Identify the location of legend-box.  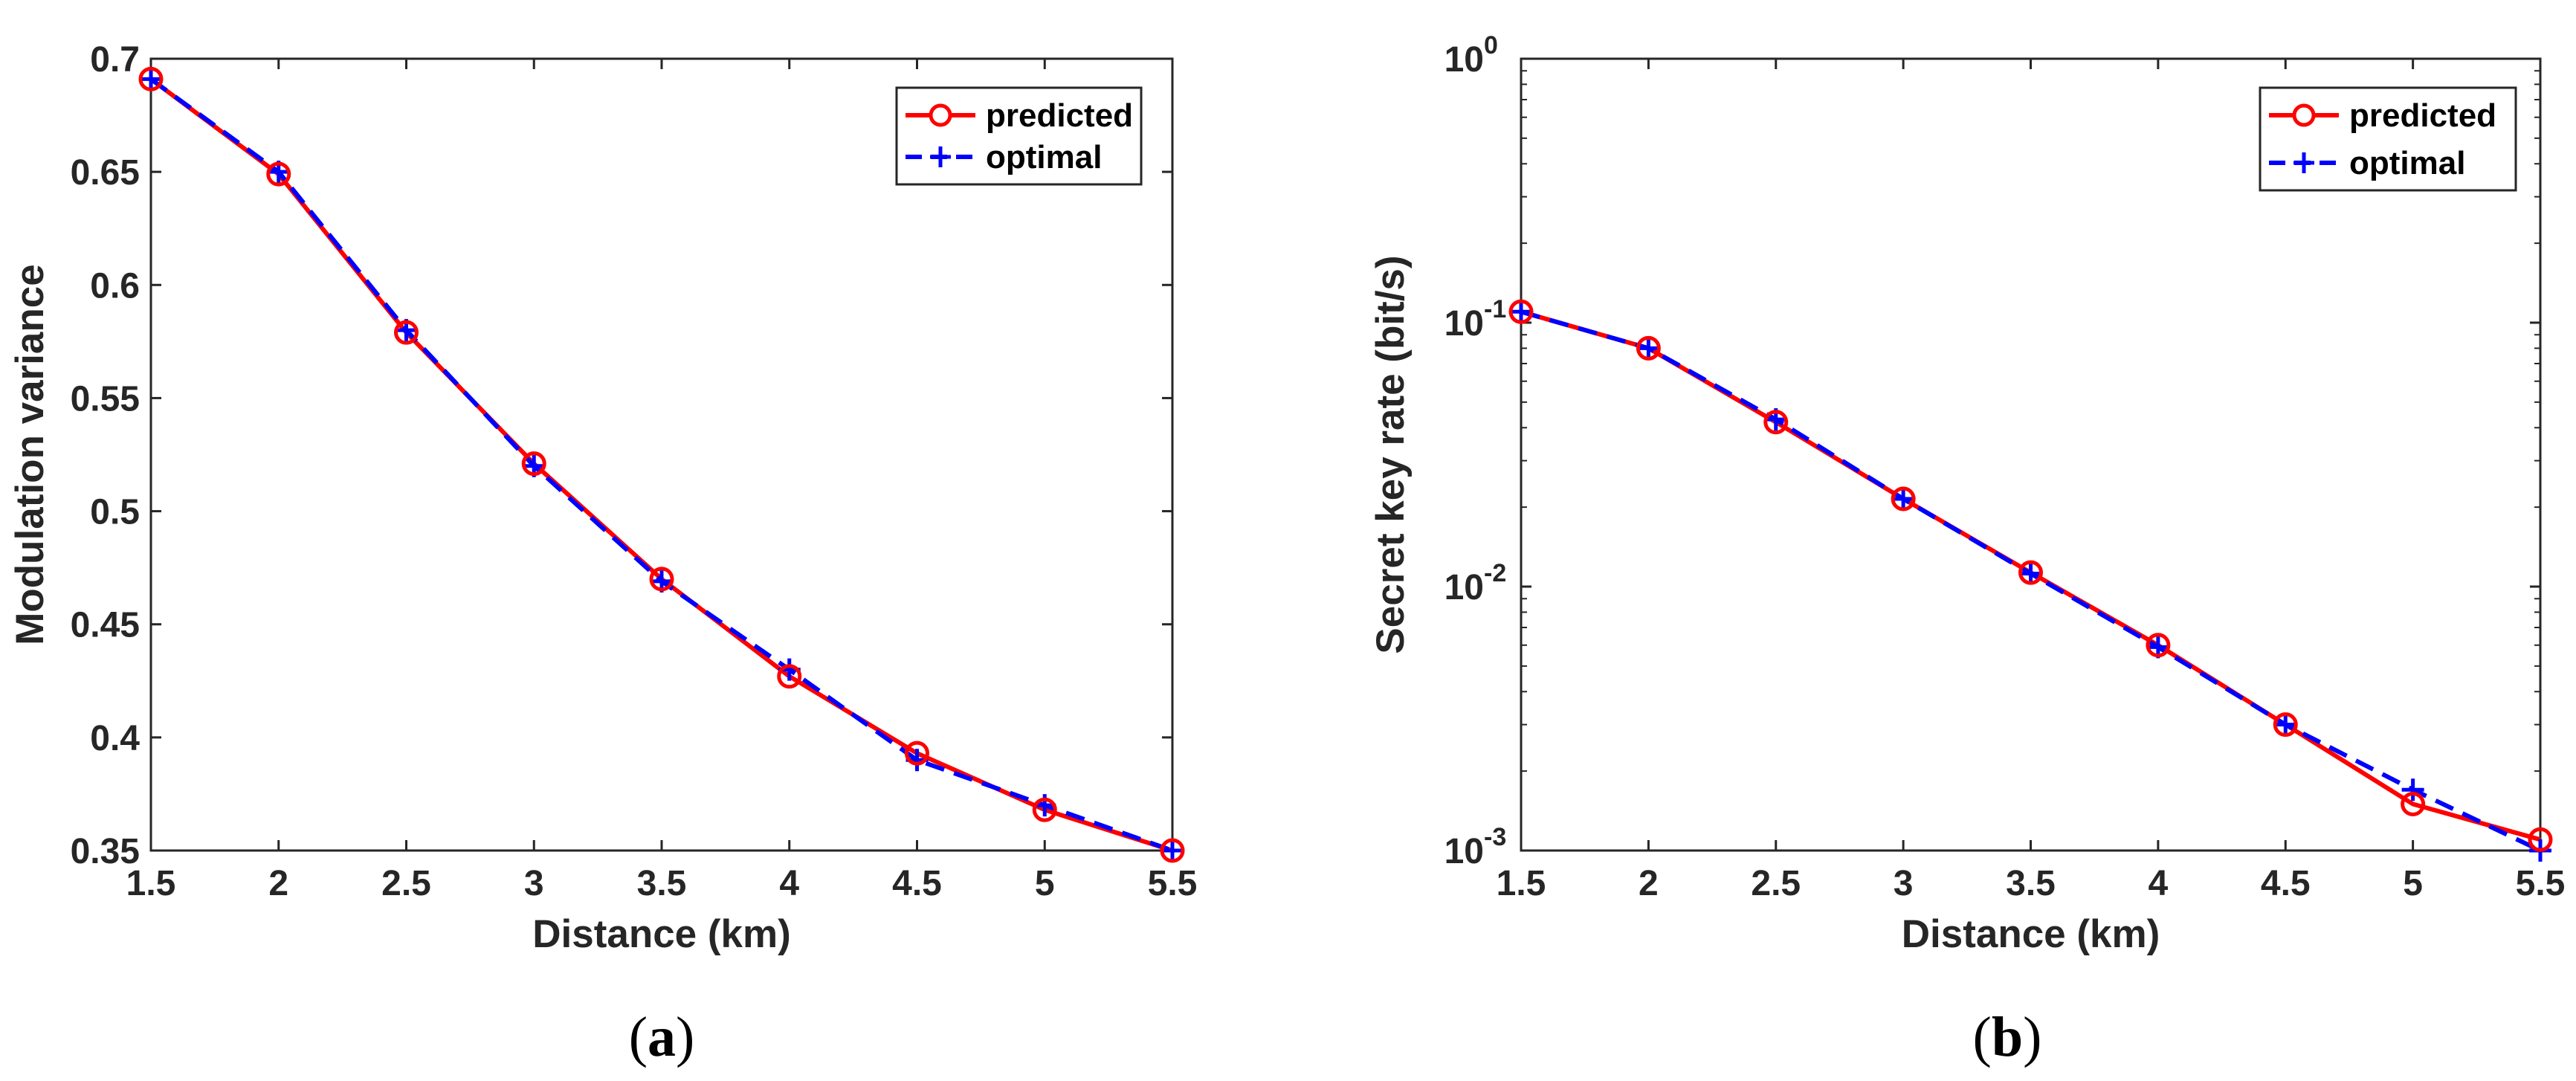
(1019, 136).